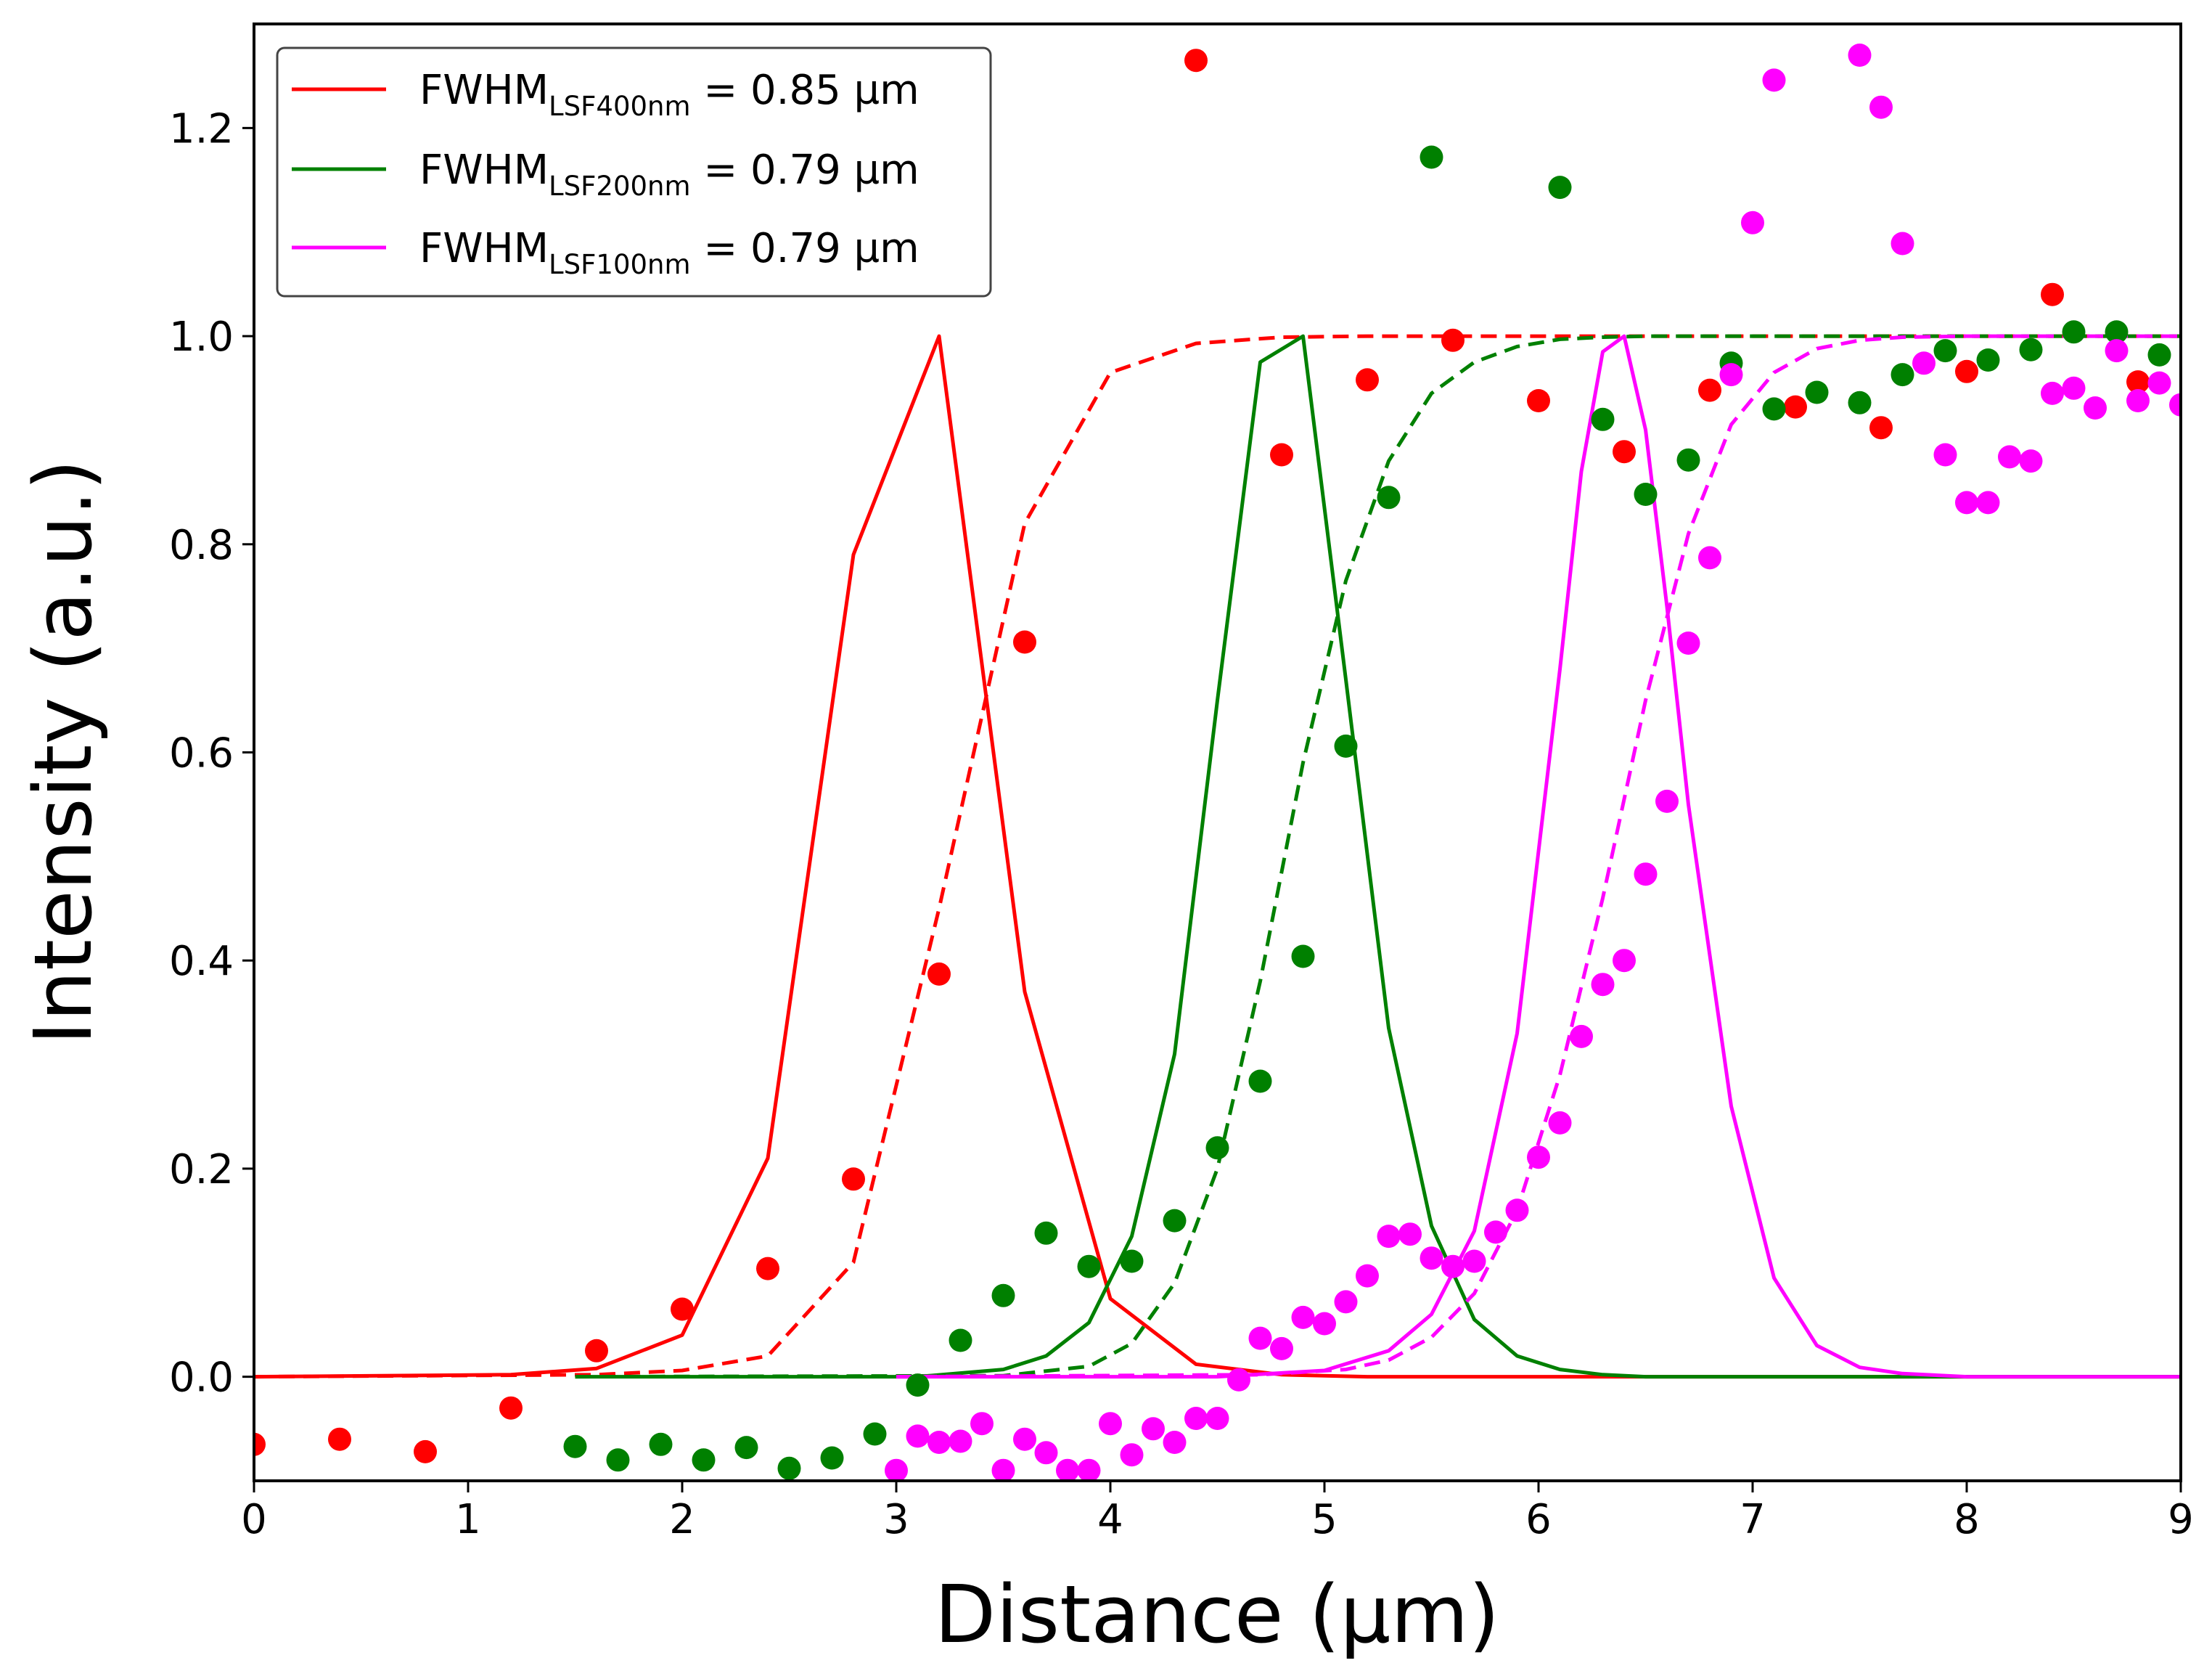 Image resolution: width=2212 pixels, height=1671 pixels. Describe the element at coordinates (1538, 1519) in the screenshot. I see `x-tick-label: 6` at that location.